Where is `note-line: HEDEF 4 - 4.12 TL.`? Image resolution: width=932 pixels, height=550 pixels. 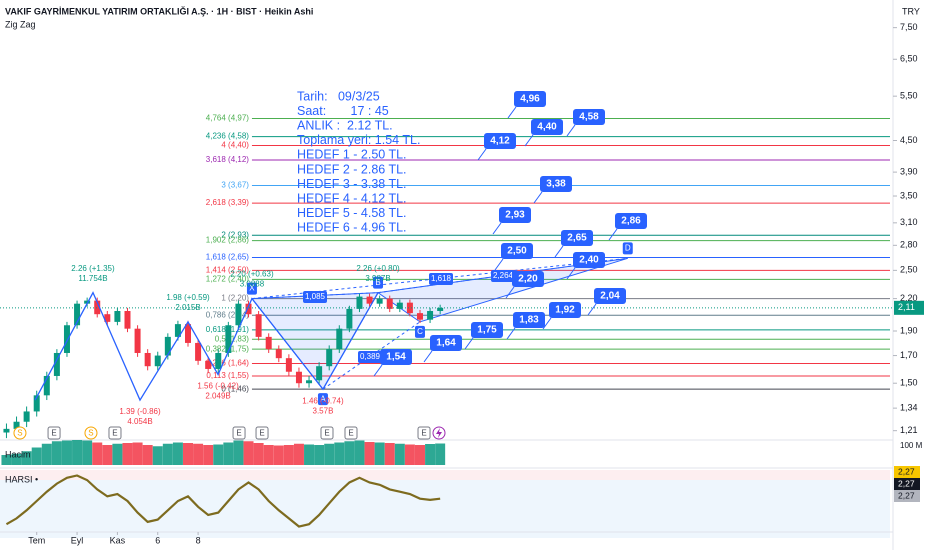 note-line: HEDEF 4 - 4.12 TL. is located at coordinates (352, 198).